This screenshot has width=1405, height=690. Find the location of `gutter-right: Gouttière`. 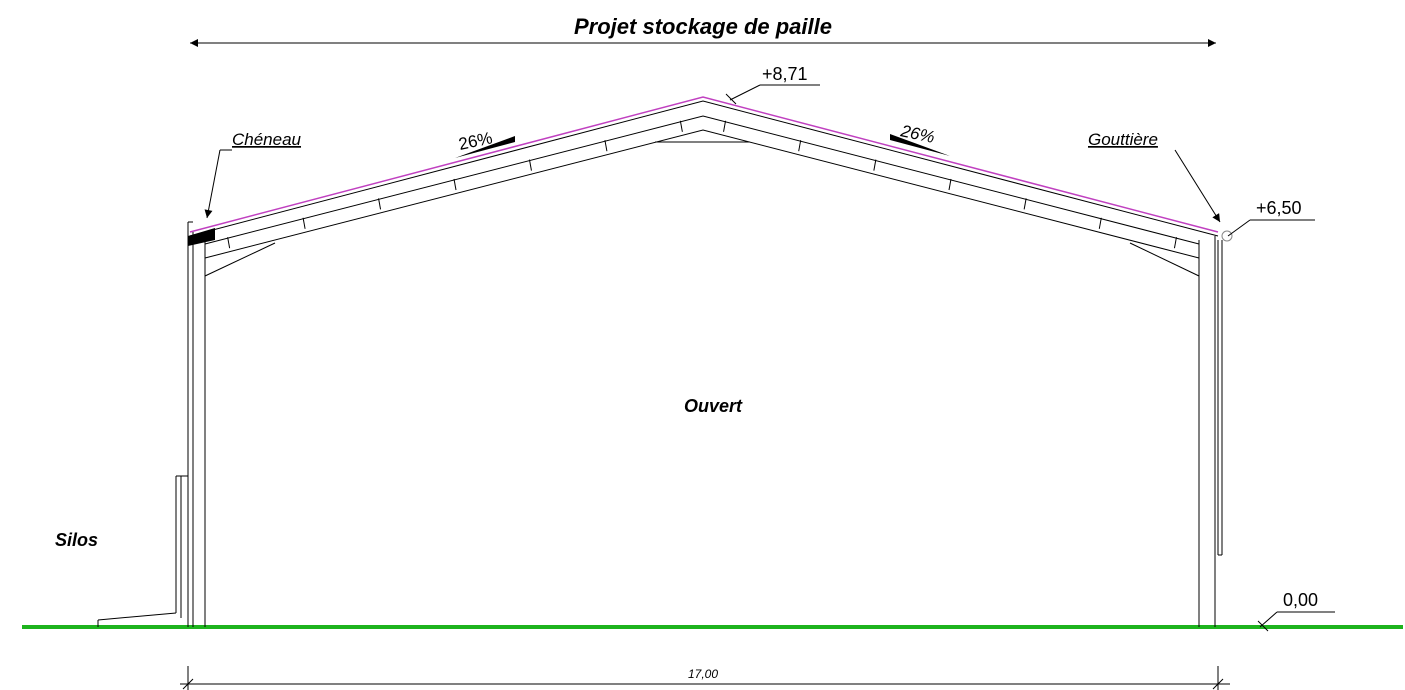

gutter-right: Gouttière is located at coordinates (1123, 139).